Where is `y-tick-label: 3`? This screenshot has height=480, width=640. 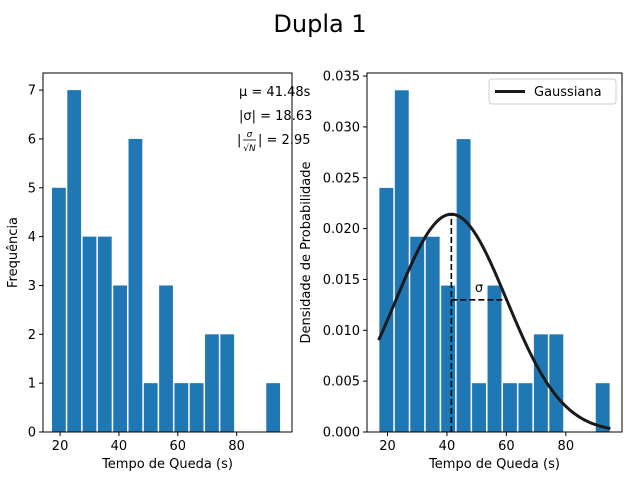 y-tick-label: 3 is located at coordinates (32, 286).